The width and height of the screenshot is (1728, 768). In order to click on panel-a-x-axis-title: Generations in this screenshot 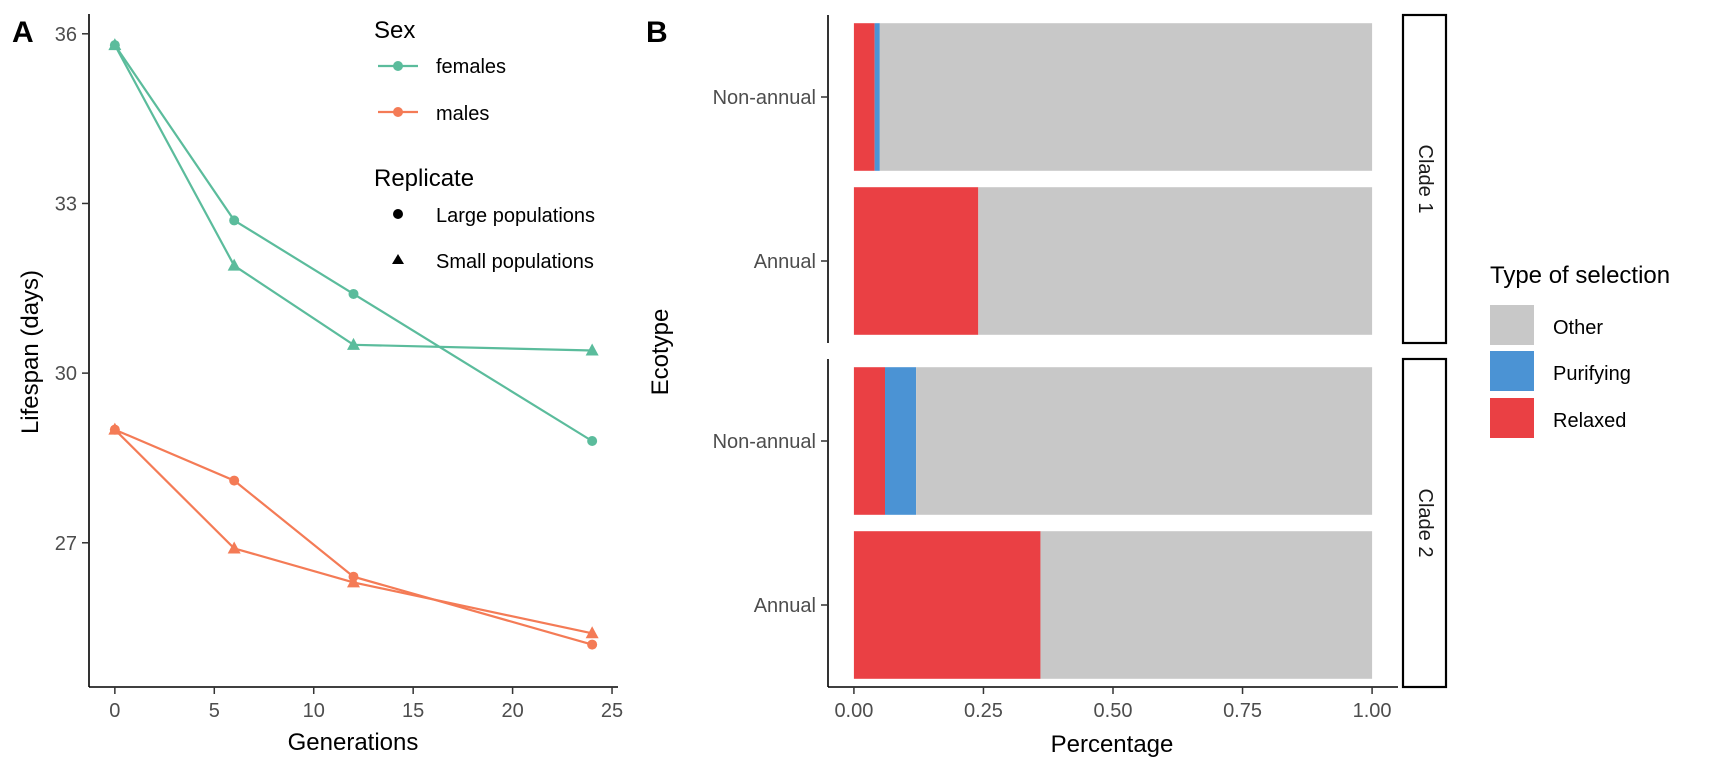, I will do `click(353, 742)`.